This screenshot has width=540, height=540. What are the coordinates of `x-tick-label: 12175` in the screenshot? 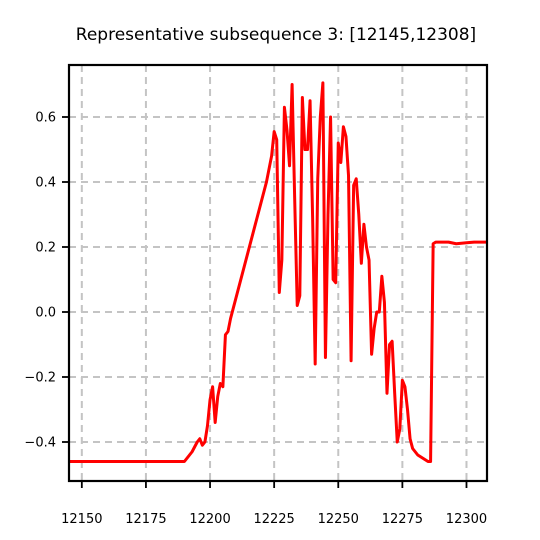 It's located at (145, 519).